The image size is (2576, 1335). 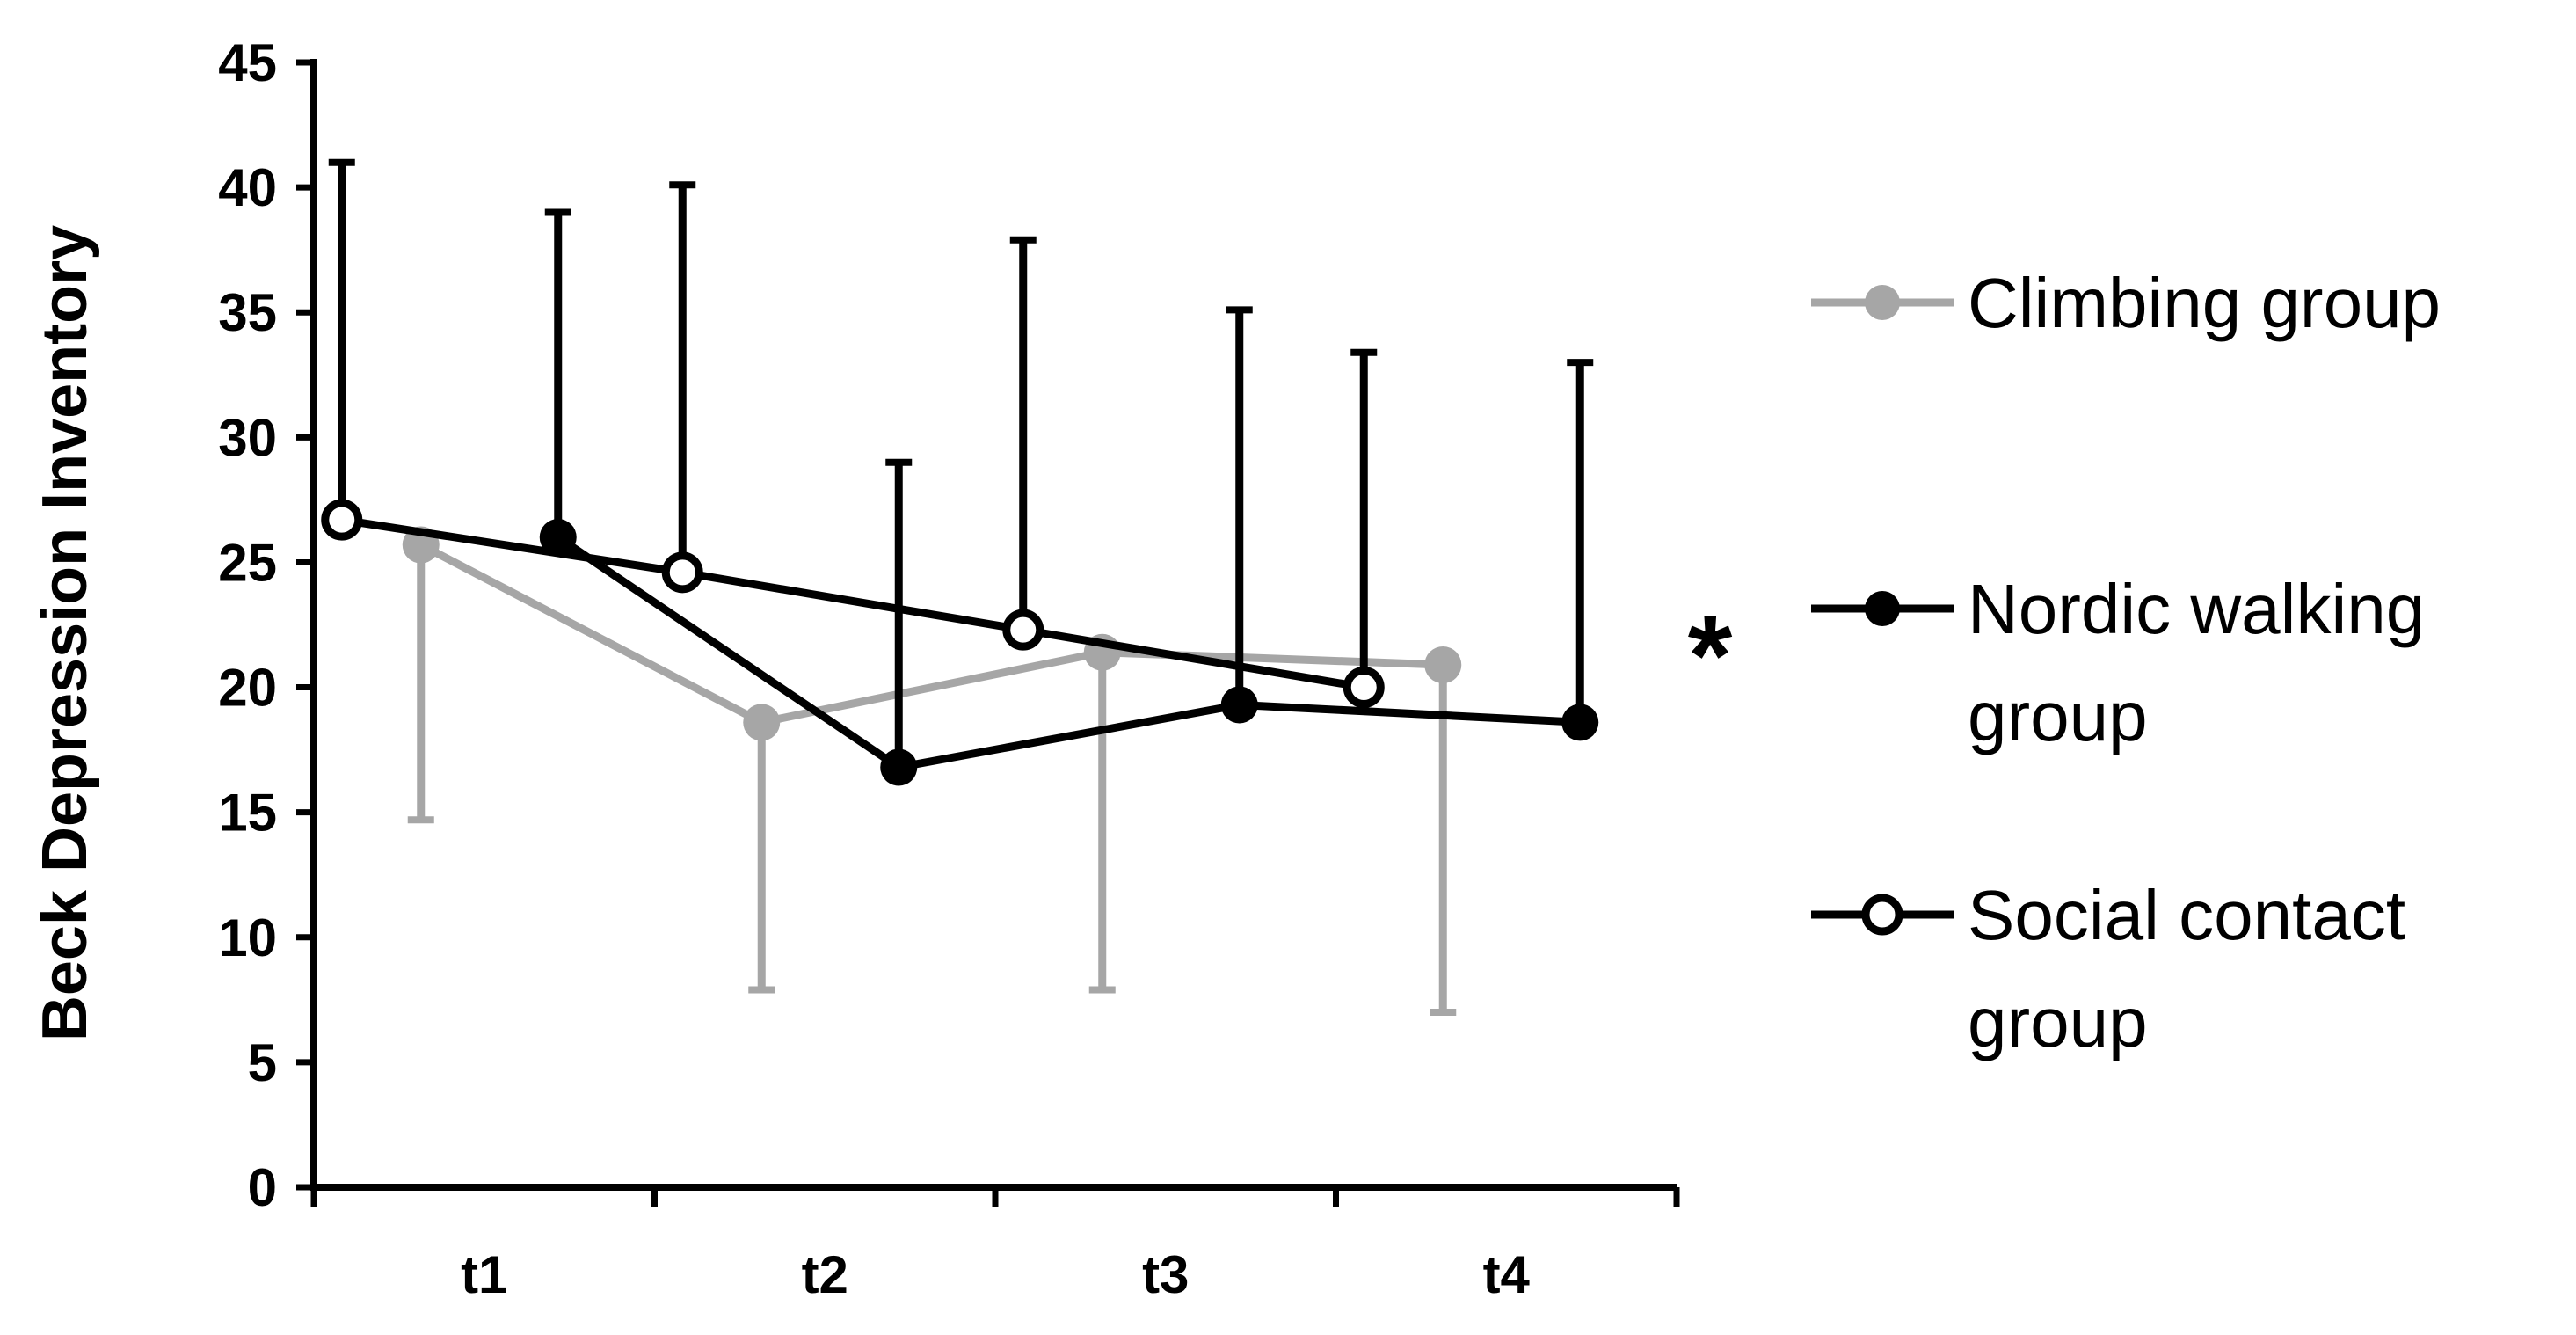 What do you see at coordinates (2108, 968) in the screenshot?
I see `legend-item-social-contact-group: Social contact group` at bounding box center [2108, 968].